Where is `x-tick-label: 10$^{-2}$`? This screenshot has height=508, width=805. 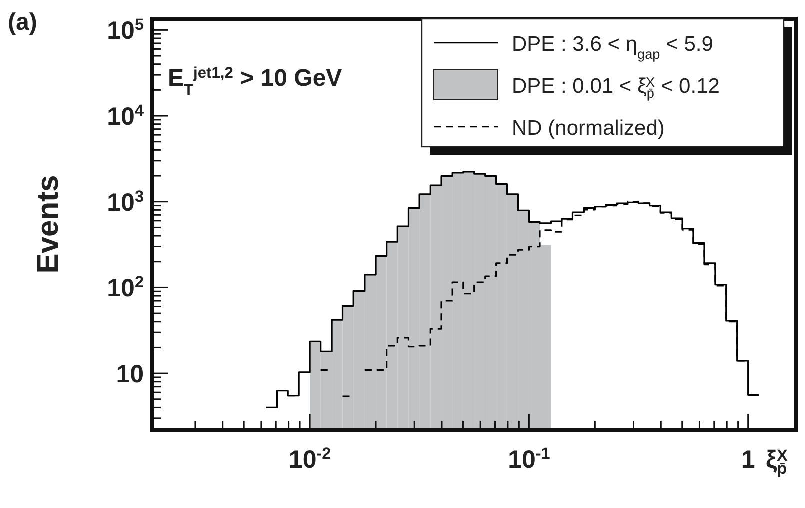 x-tick-label: 10$^{-2}$ is located at coordinates (310, 459).